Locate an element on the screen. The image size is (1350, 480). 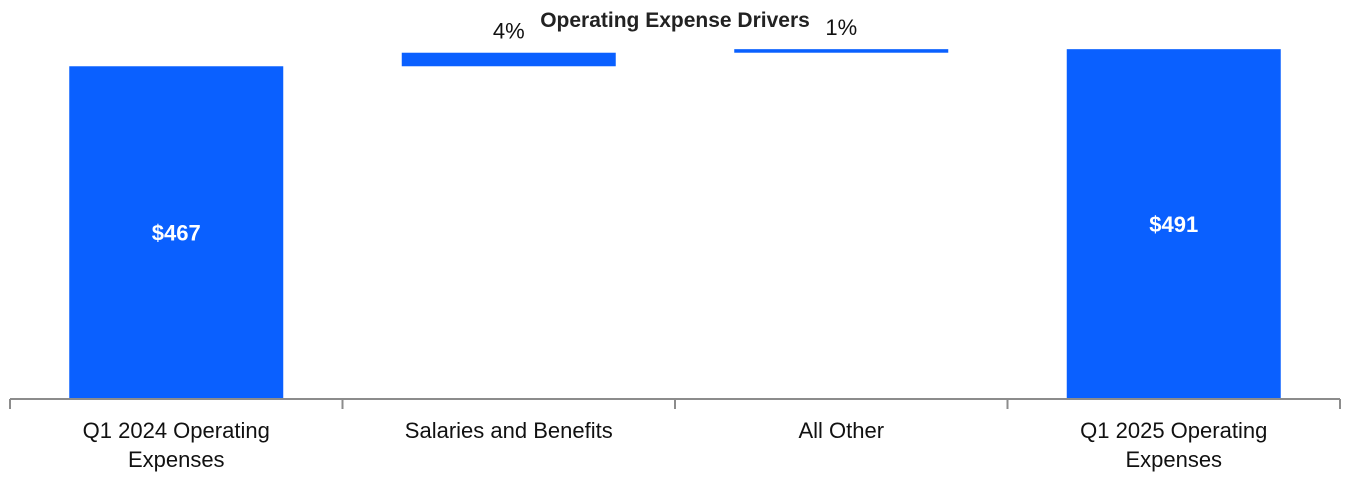
category-label-2: All Other is located at coordinates (841, 430).